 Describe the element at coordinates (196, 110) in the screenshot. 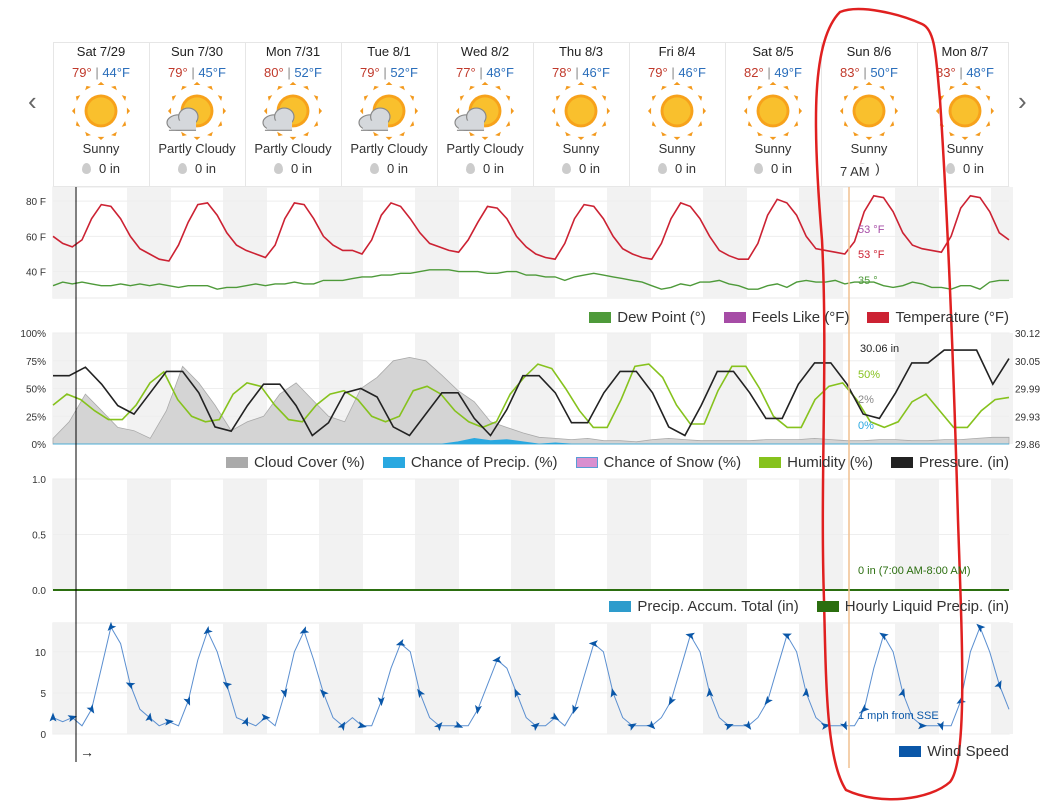

I see `partly-cloudy-icon` at that location.